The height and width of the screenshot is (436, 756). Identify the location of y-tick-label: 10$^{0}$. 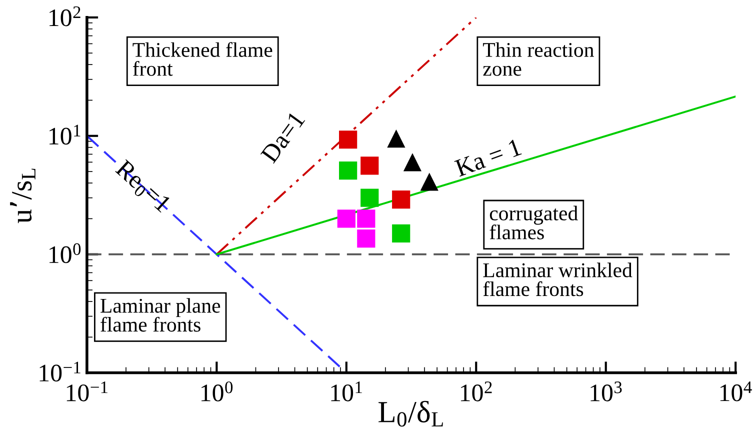
(65, 253).